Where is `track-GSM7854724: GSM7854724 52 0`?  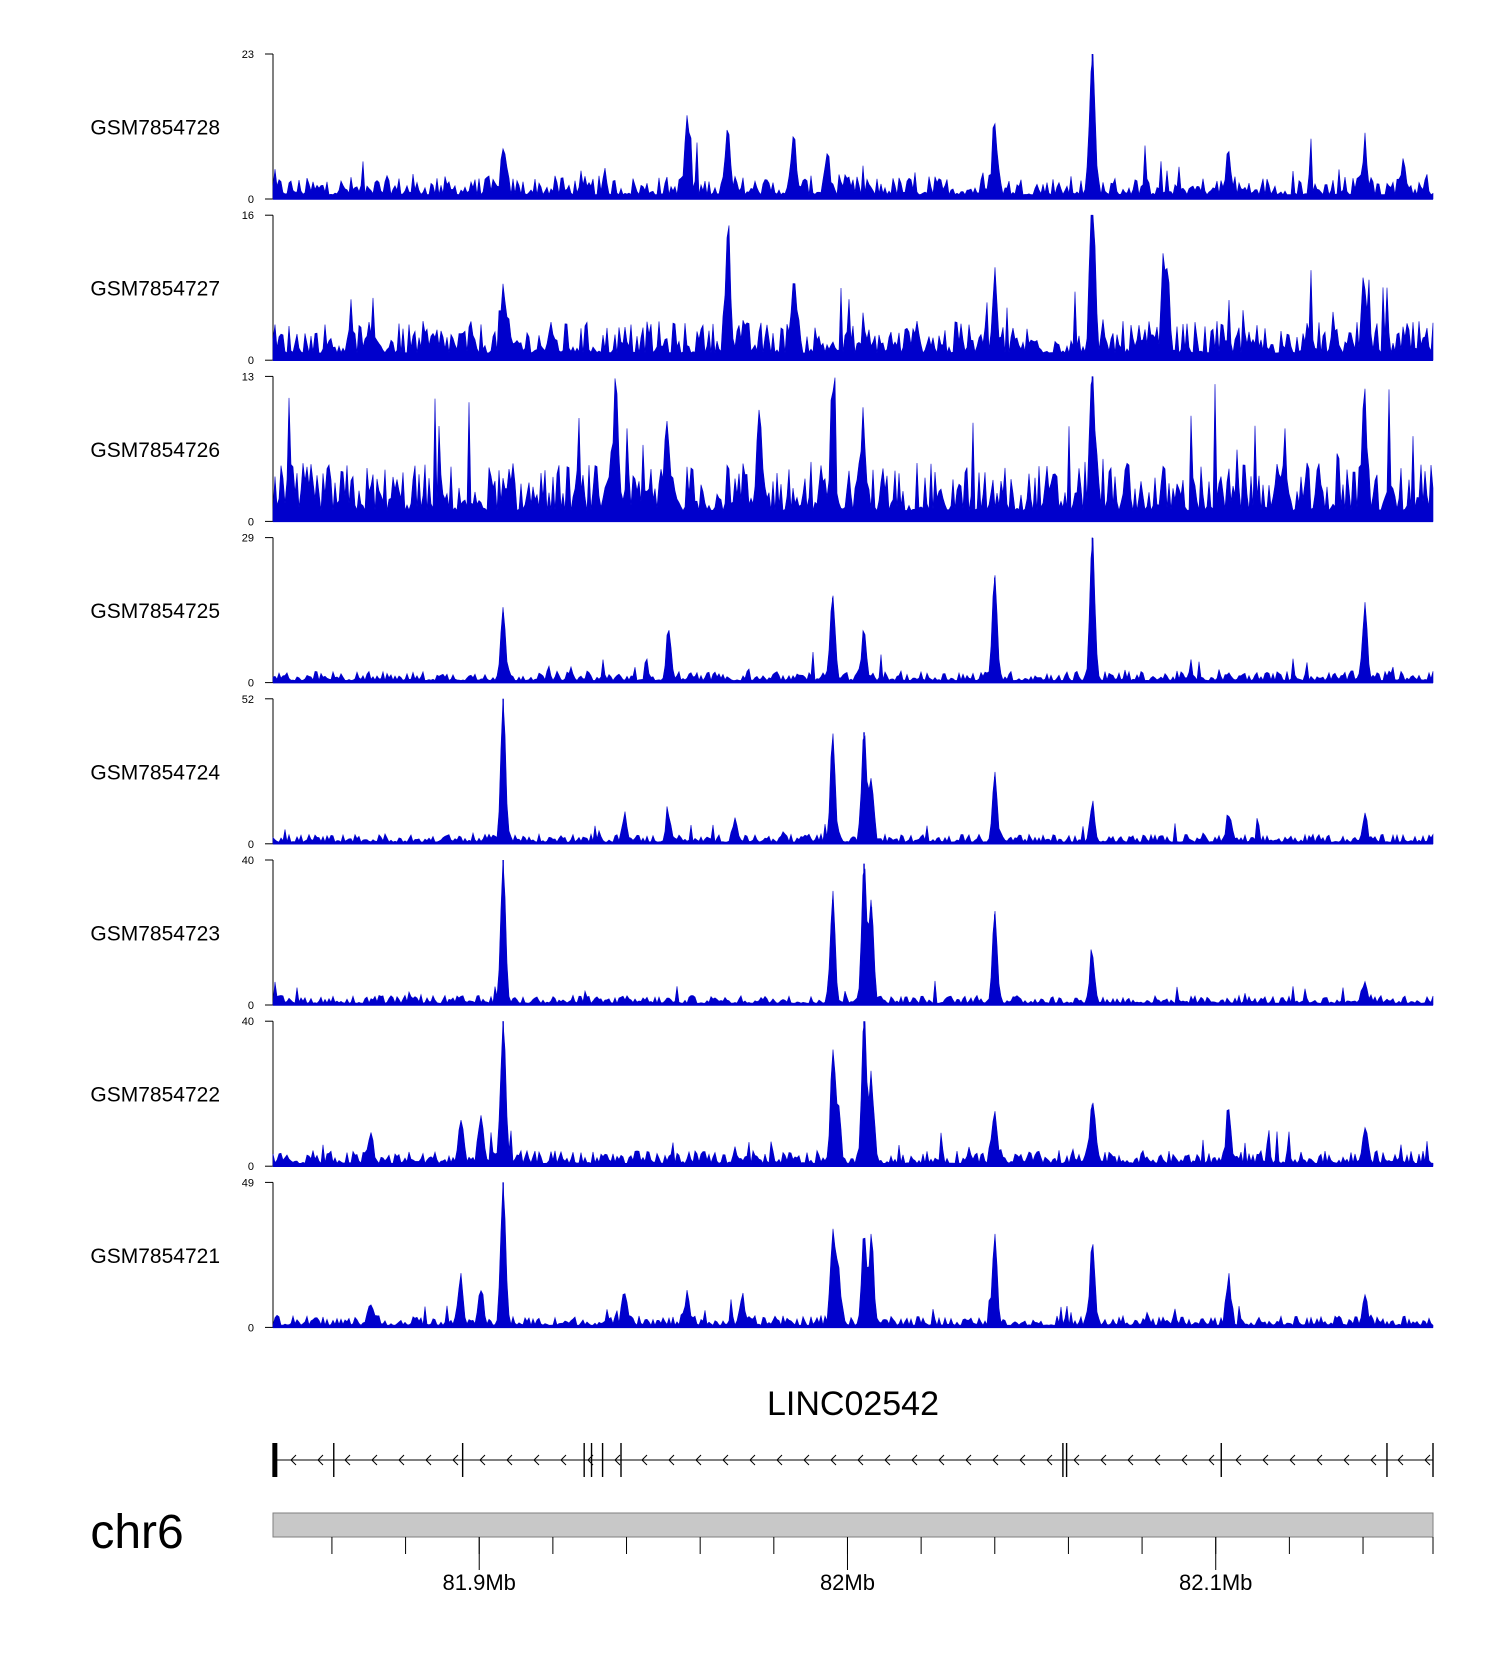
track-GSM7854724: GSM7854724 52 0 is located at coordinates (762, 772).